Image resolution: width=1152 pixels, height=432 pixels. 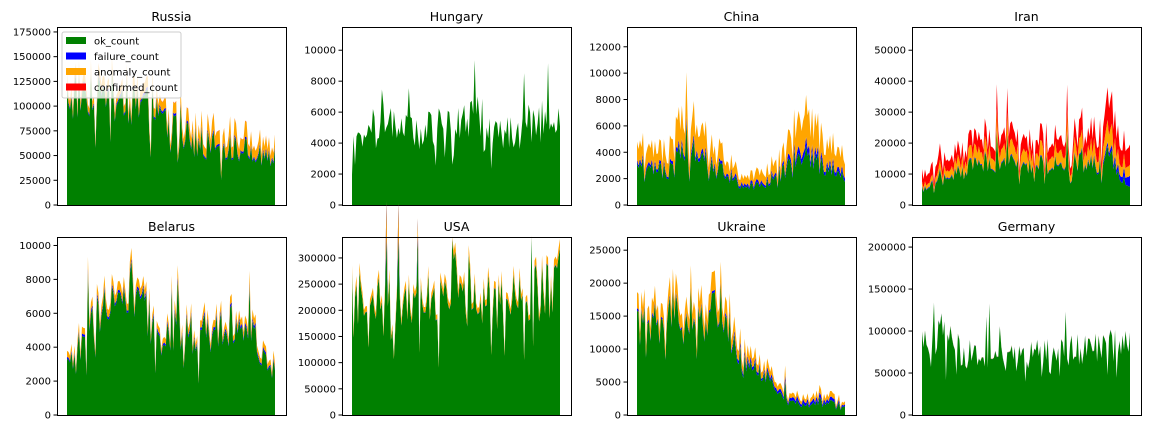 What do you see at coordinates (890, 82) in the screenshot?
I see `y-tick-label: 40000` at bounding box center [890, 82].